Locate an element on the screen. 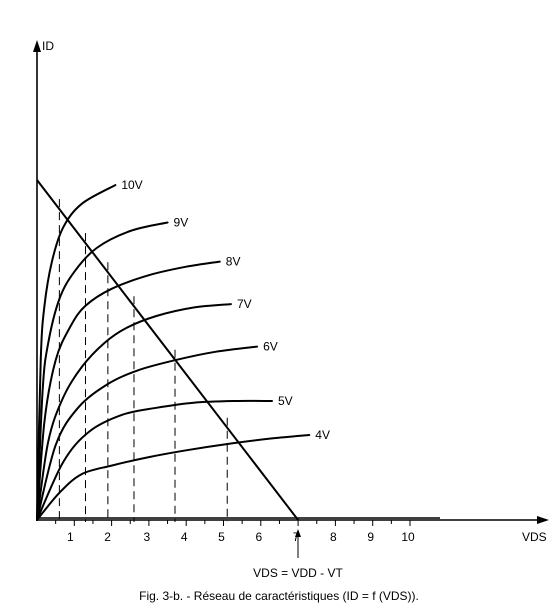 Image resolution: width=559 pixels, height=609 pixels. curve-label: 8V is located at coordinates (233, 262).